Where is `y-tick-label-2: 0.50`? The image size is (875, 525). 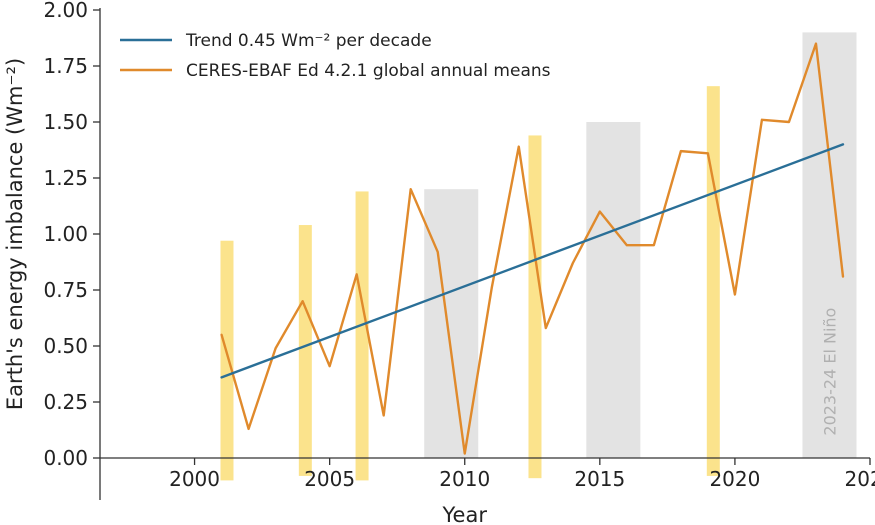 y-tick-label-2: 0.50 is located at coordinates (65, 346).